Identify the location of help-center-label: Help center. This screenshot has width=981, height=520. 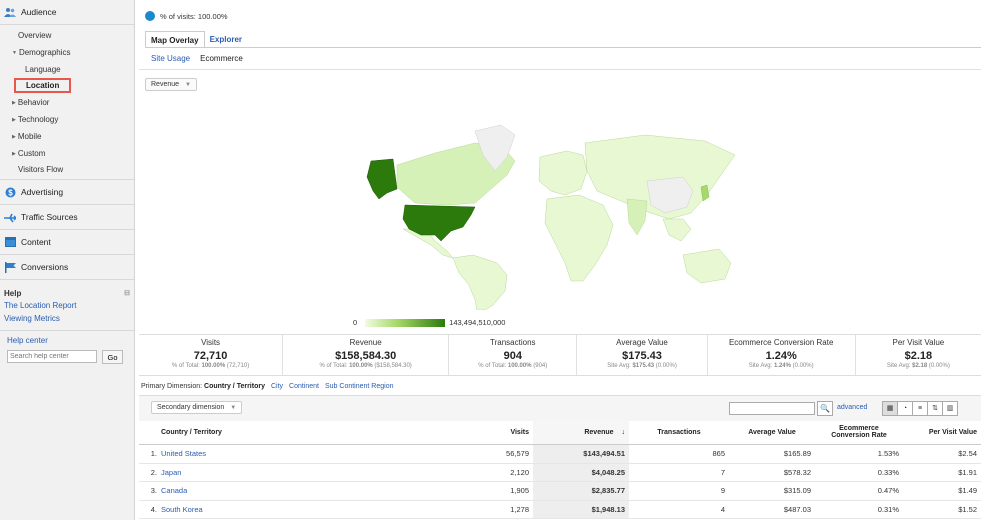
(27, 341).